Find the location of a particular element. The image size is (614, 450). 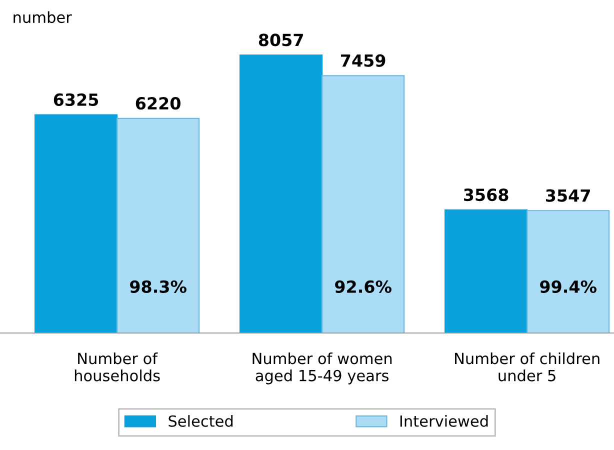

legend-label: Selected is located at coordinates (200, 421).